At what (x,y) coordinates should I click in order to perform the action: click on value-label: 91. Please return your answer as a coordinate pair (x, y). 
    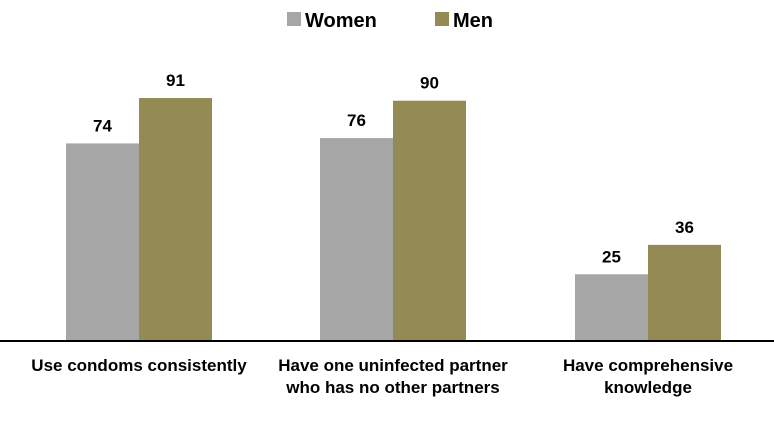
    Looking at the image, I should click on (175, 80).